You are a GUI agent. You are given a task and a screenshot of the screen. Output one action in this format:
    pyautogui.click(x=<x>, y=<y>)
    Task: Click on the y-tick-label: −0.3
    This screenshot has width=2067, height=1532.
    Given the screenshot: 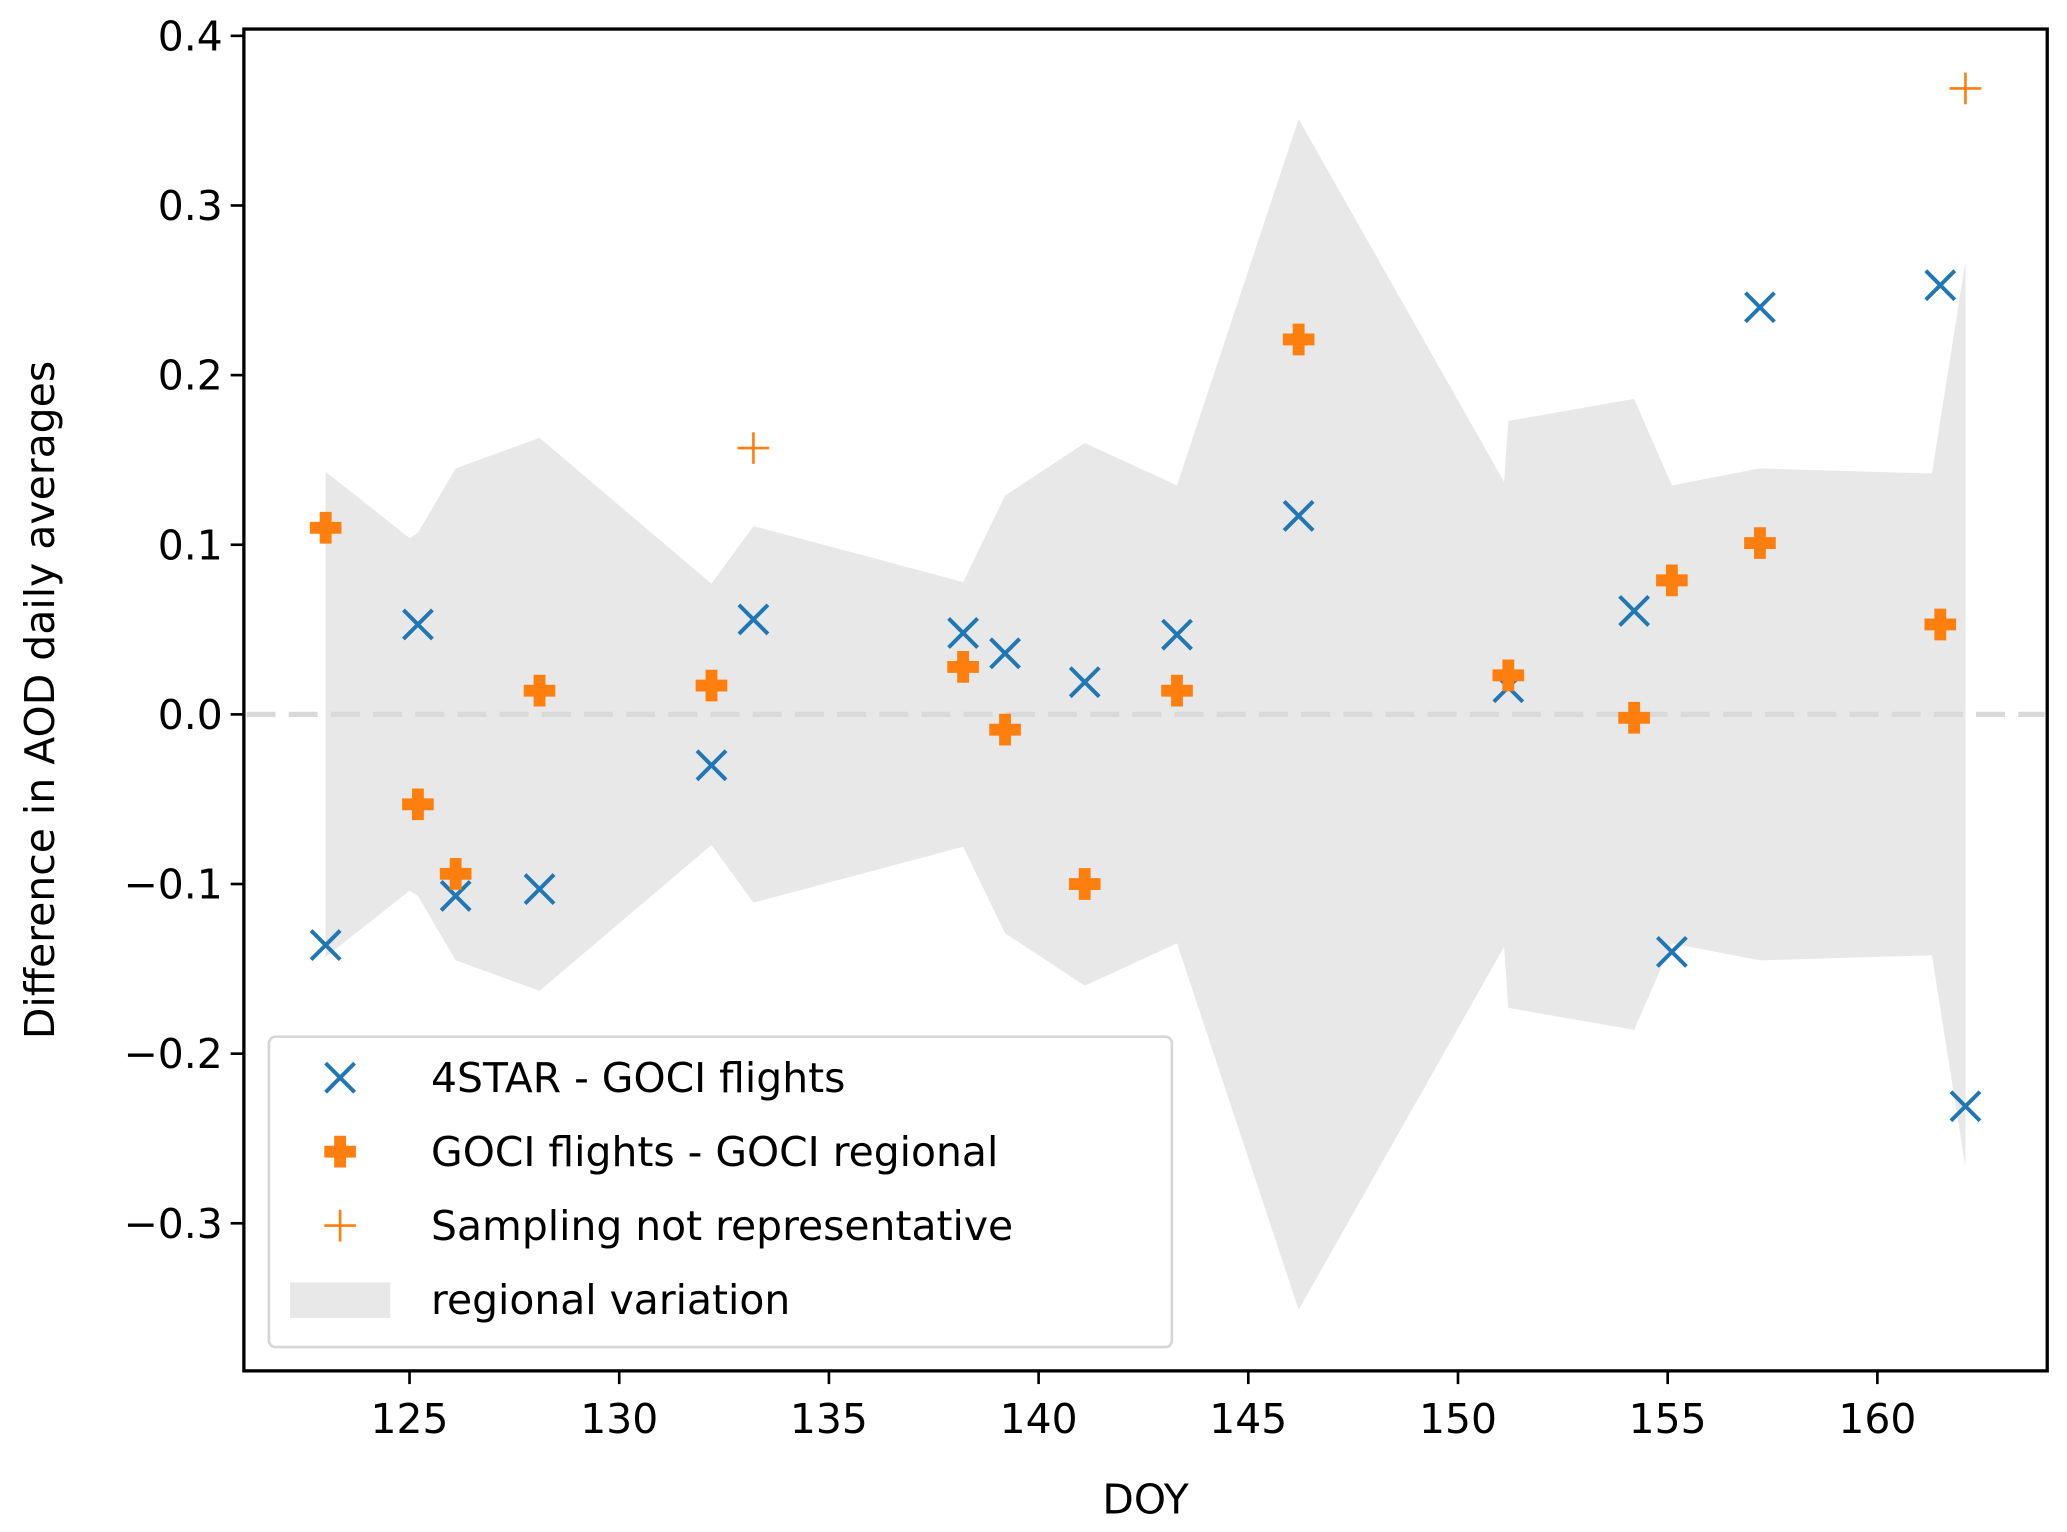 What is the action you would take?
    pyautogui.click(x=173, y=1224)
    